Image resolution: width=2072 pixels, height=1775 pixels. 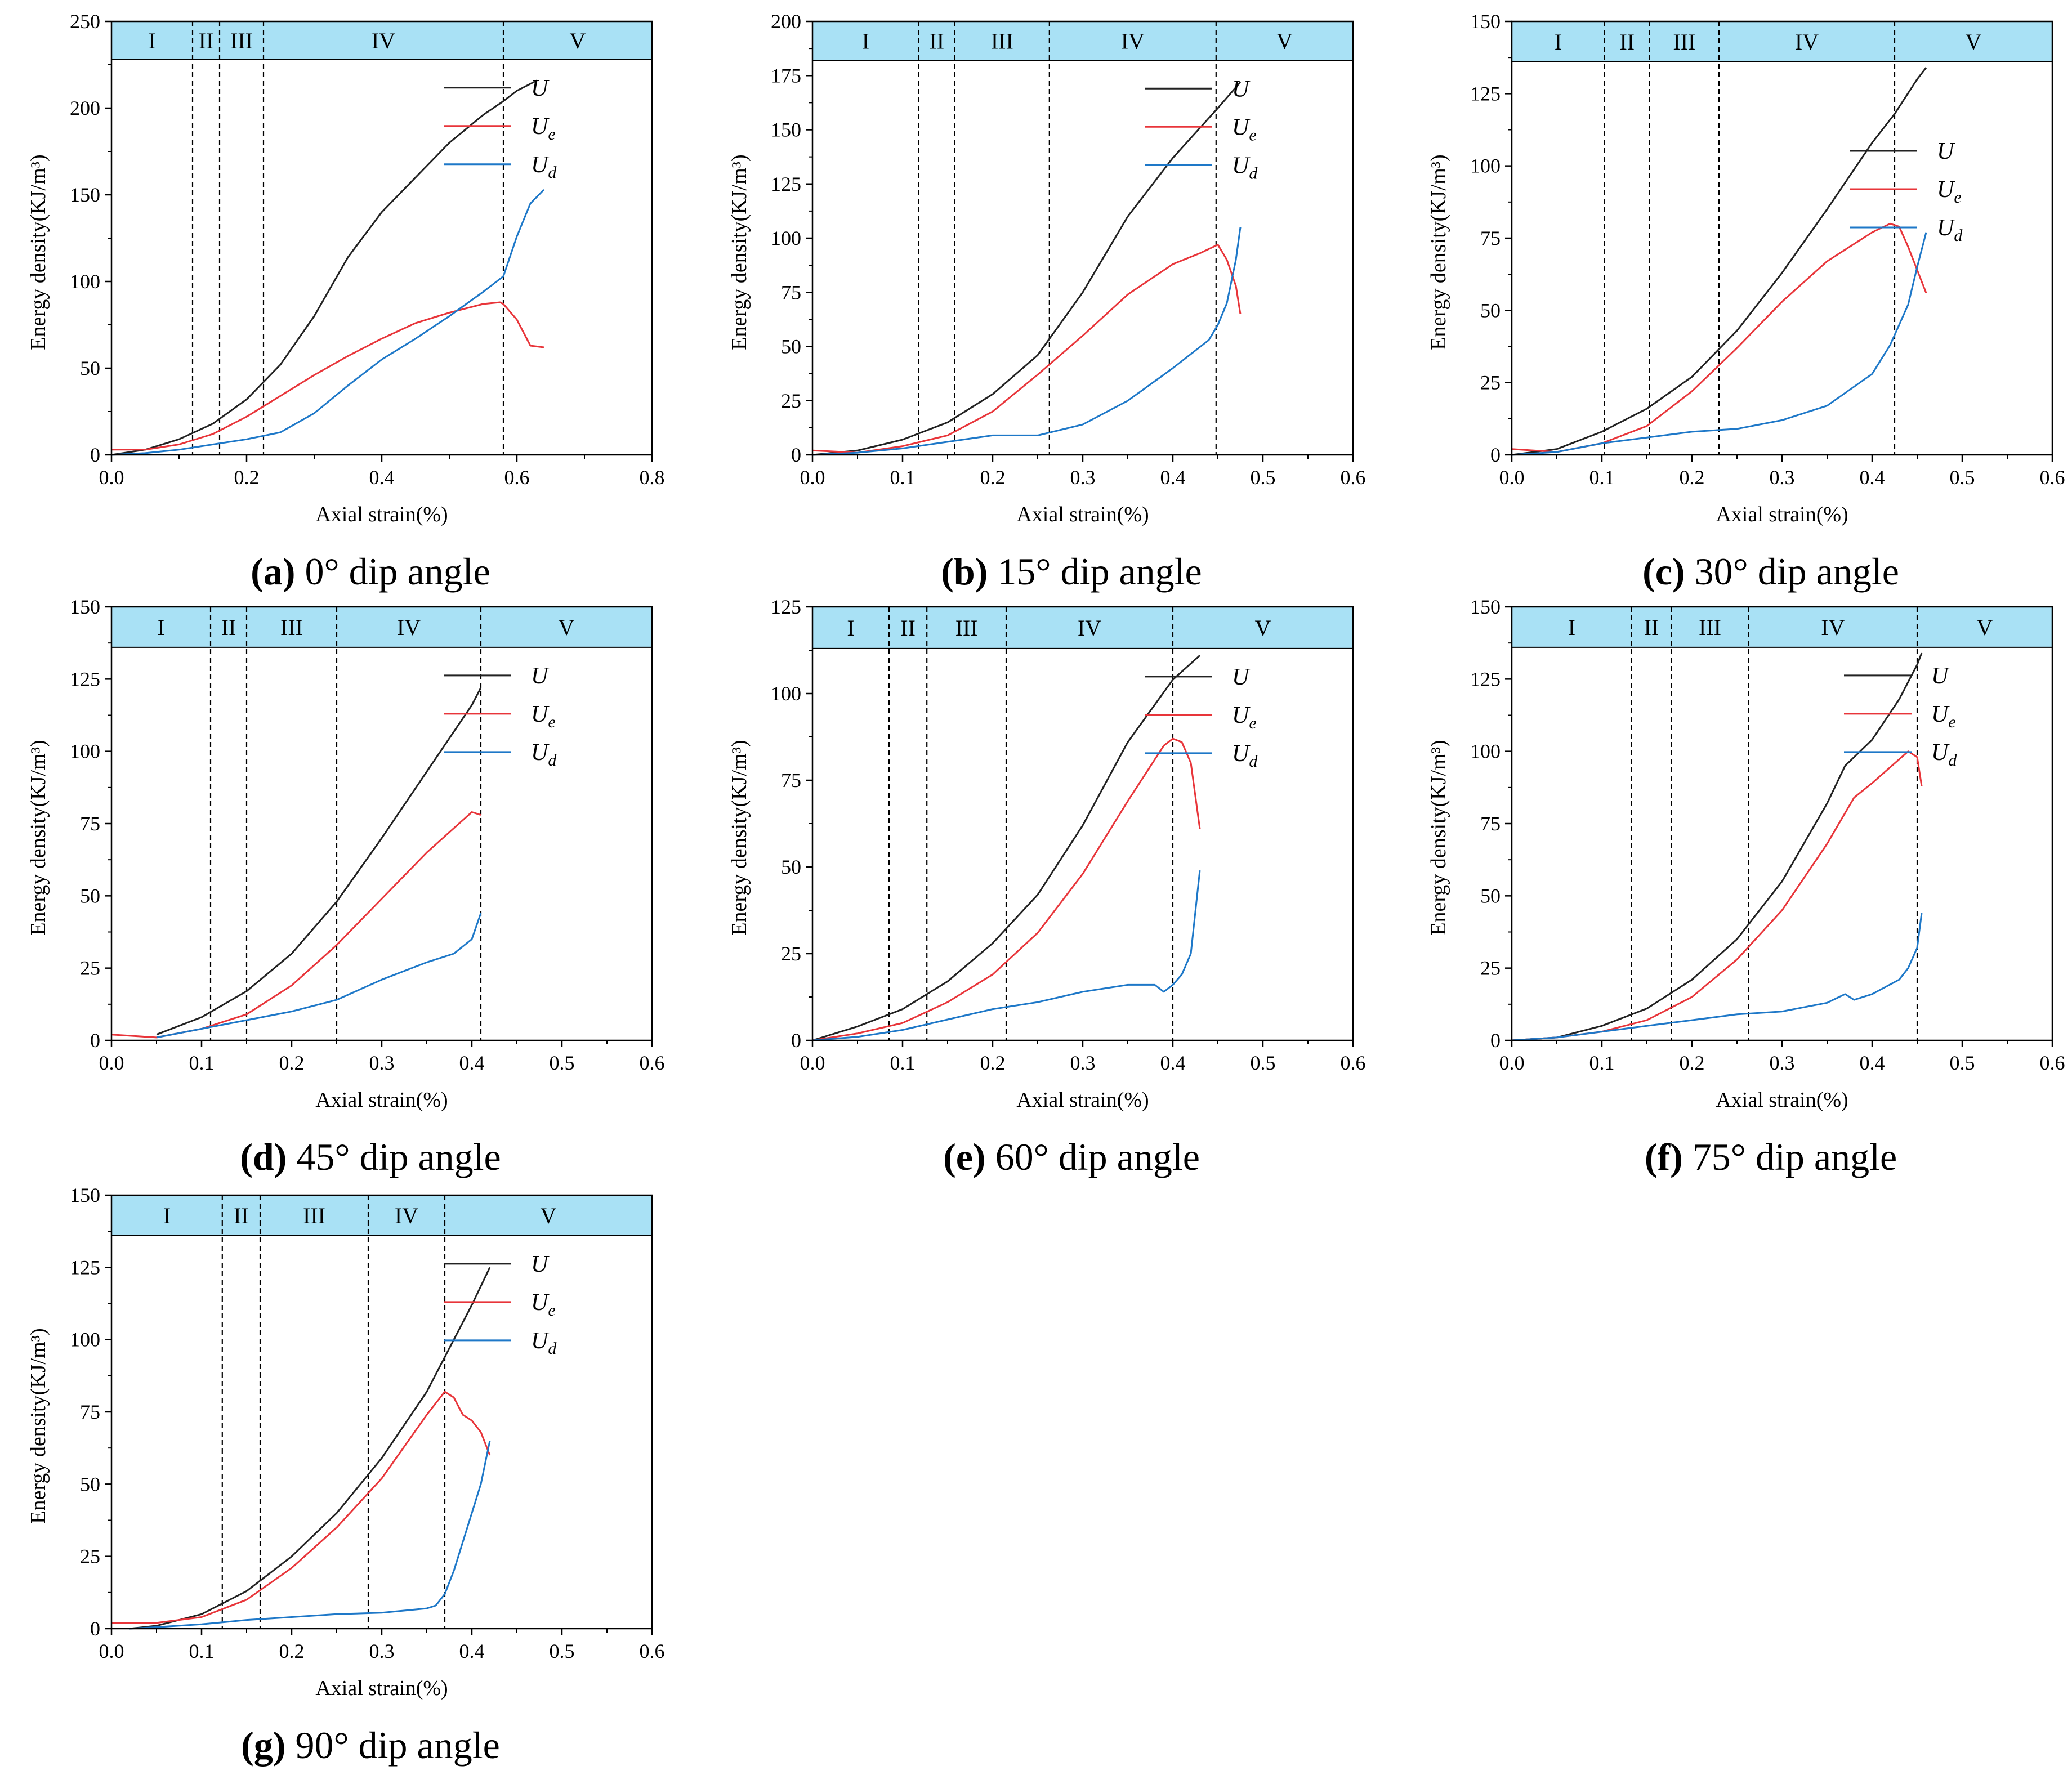 I want to click on y-tick-label: 175, so click(x=786, y=75).